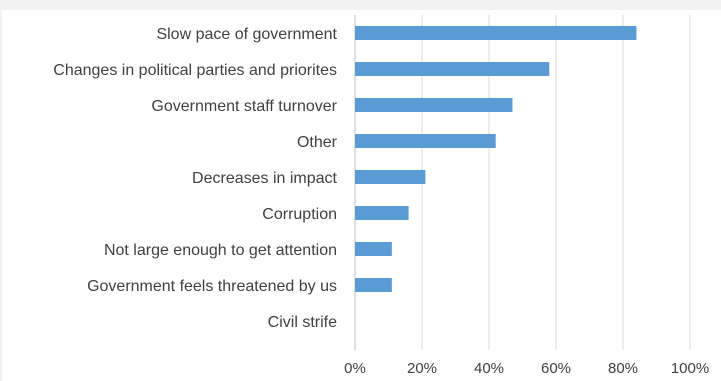  What do you see at coordinates (246, 34) in the screenshot?
I see `category-label: Slow pace of government` at bounding box center [246, 34].